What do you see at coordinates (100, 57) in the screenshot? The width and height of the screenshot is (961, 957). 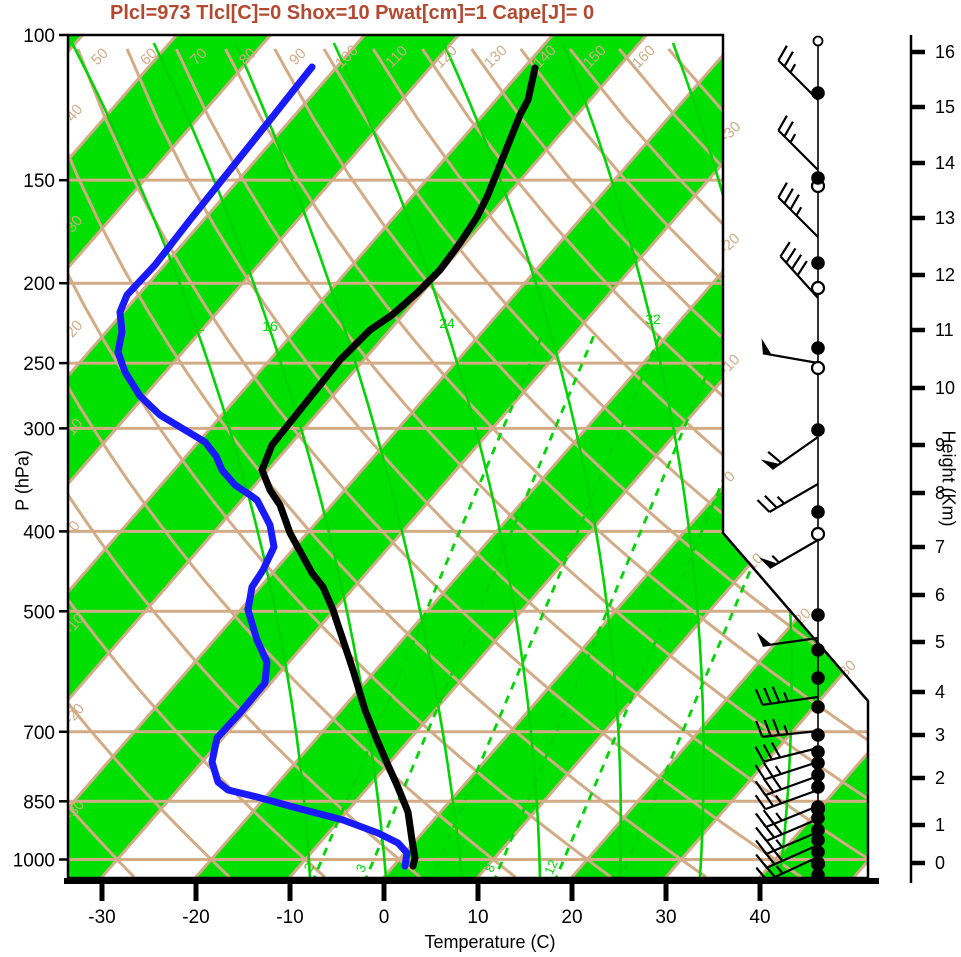 I see `grid-label: 50` at bounding box center [100, 57].